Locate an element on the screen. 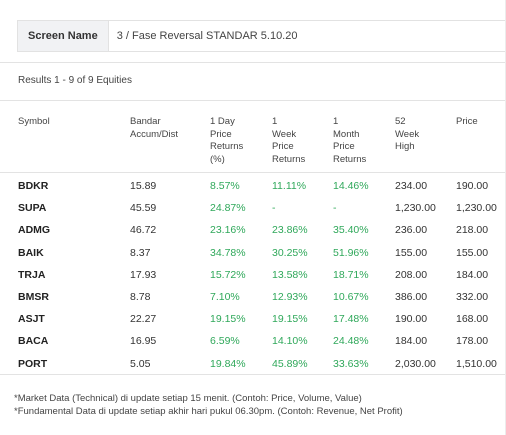  table-row: BACA 16.95 6.59% 14.10% 24.48% 184.00 178.00 is located at coordinates (253, 342).